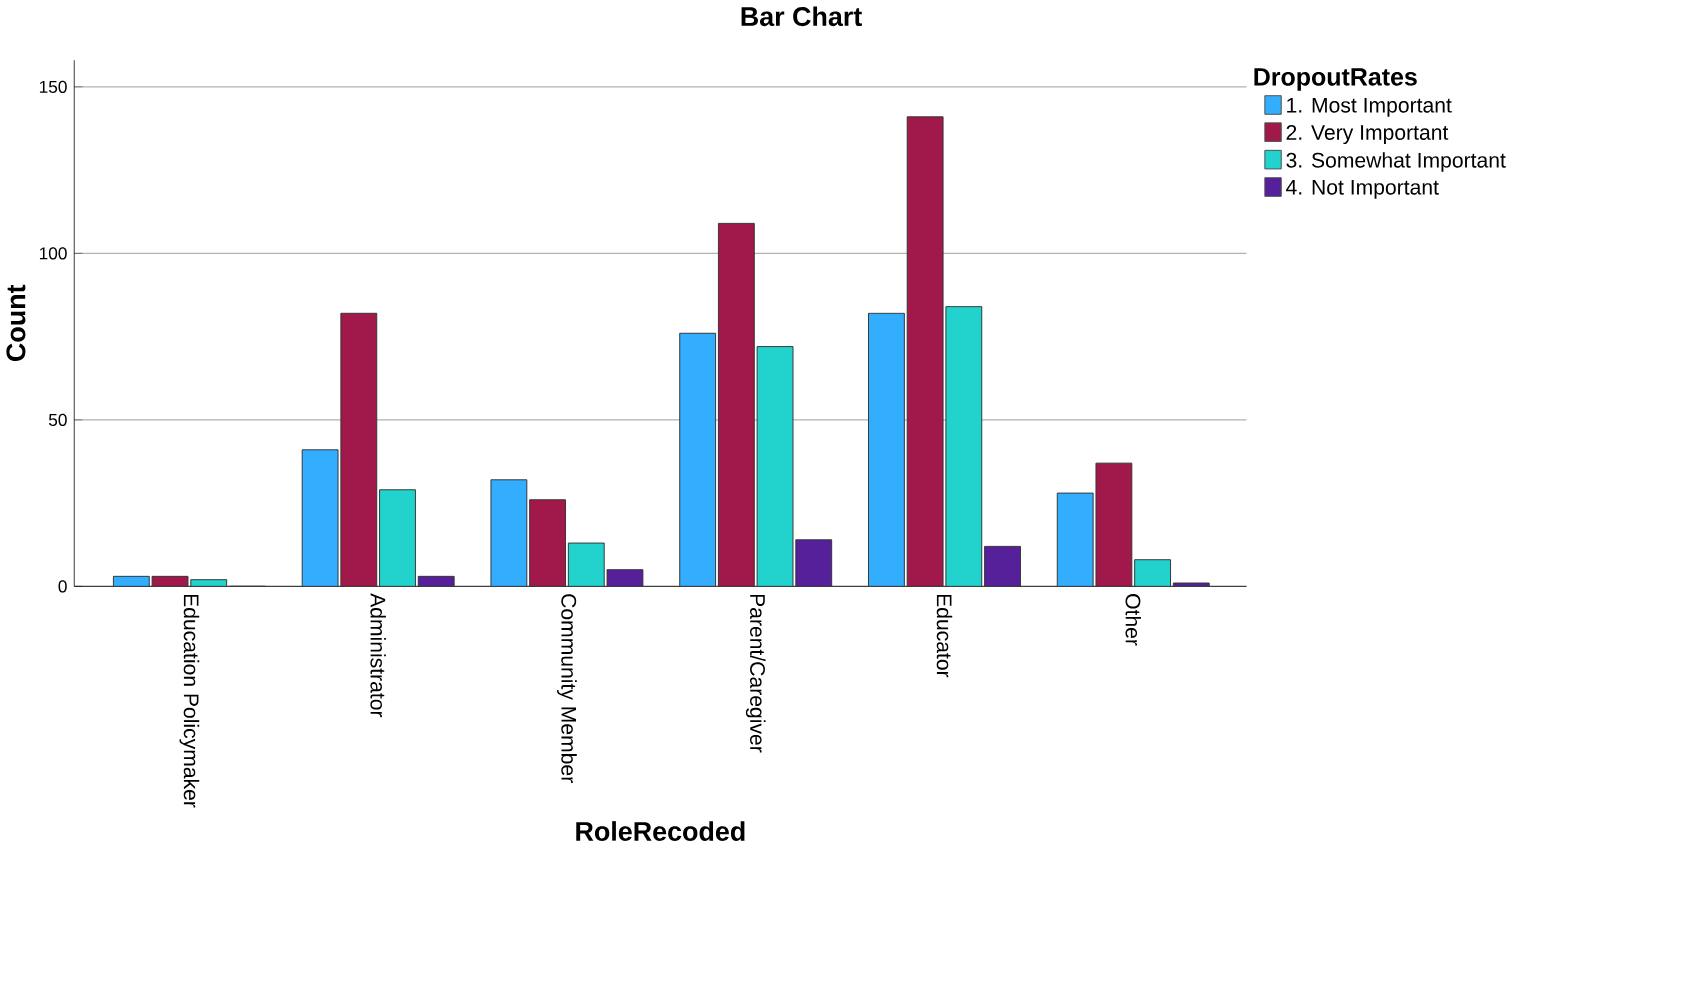  What do you see at coordinates (189, 701) in the screenshot?
I see `x-tick-label: Education Policymaker` at bounding box center [189, 701].